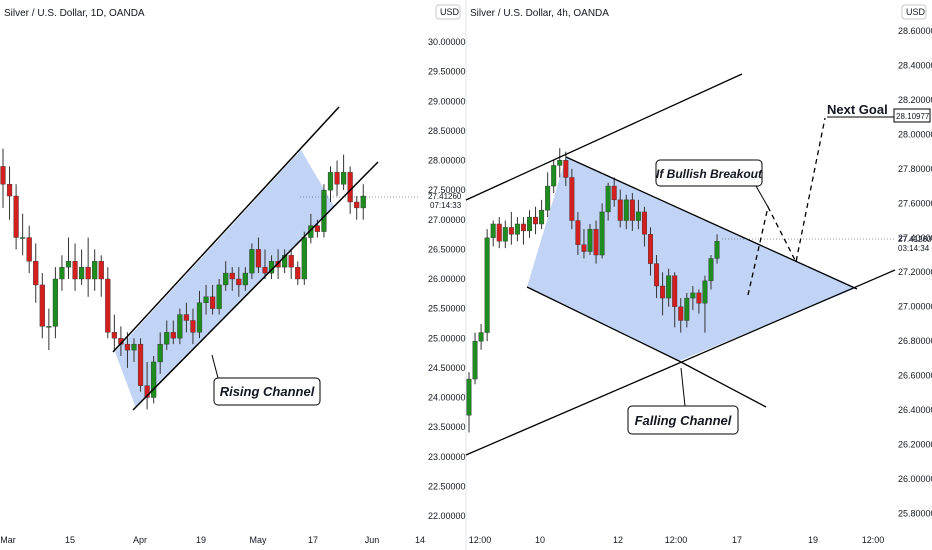 The height and width of the screenshot is (550, 932). What do you see at coordinates (447, 101) in the screenshot?
I see `daily-price-tick: 29.00000` at bounding box center [447, 101].